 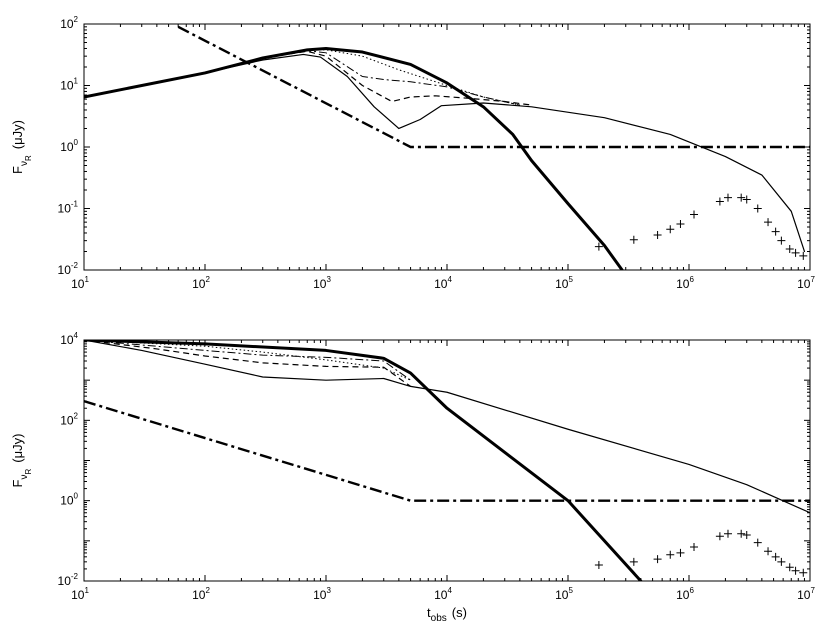 I want to click on x-tick-label: 10⁷, so click(x=806, y=283).